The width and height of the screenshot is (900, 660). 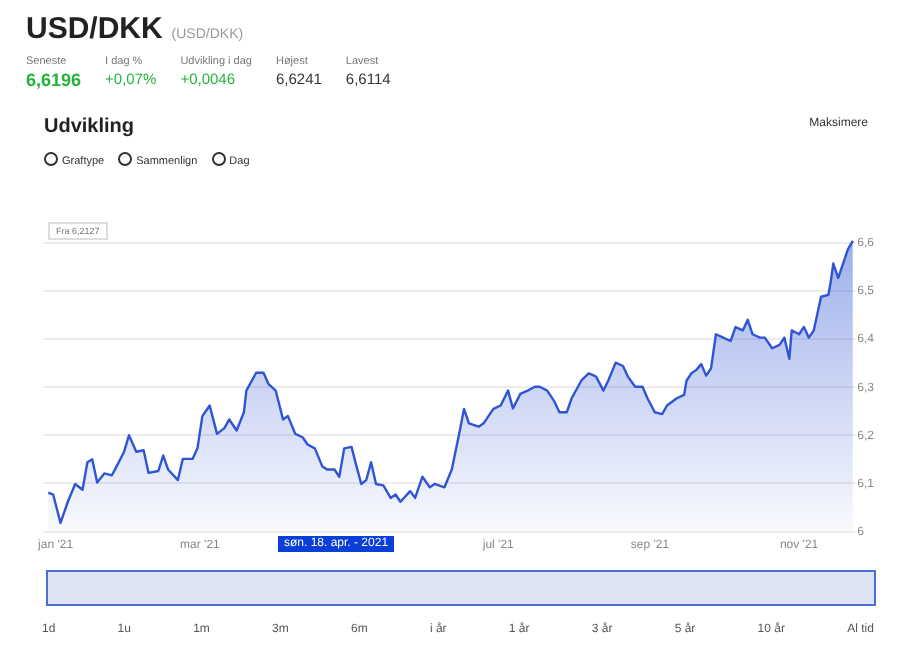 What do you see at coordinates (54, 80) in the screenshot?
I see `text: 6,6196` at bounding box center [54, 80].